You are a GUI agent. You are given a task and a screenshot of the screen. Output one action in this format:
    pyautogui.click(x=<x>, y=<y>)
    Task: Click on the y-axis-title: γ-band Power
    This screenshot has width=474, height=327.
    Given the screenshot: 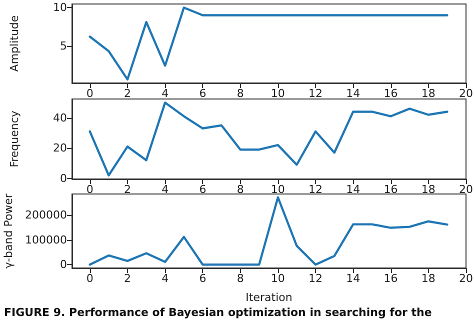 What is the action you would take?
    pyautogui.click(x=9, y=230)
    